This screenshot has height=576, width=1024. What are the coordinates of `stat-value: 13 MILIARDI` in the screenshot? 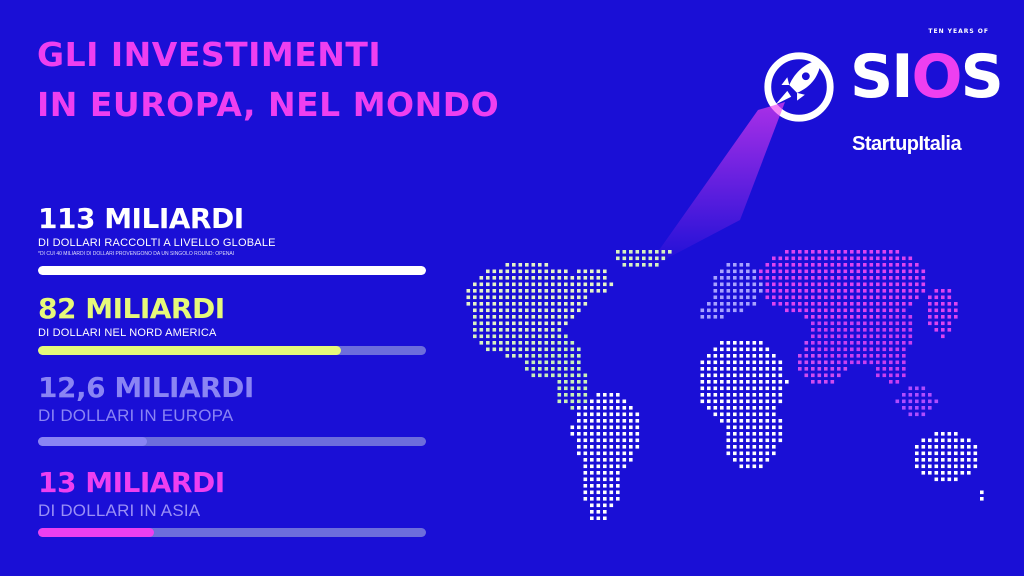 It's located at (131, 482).